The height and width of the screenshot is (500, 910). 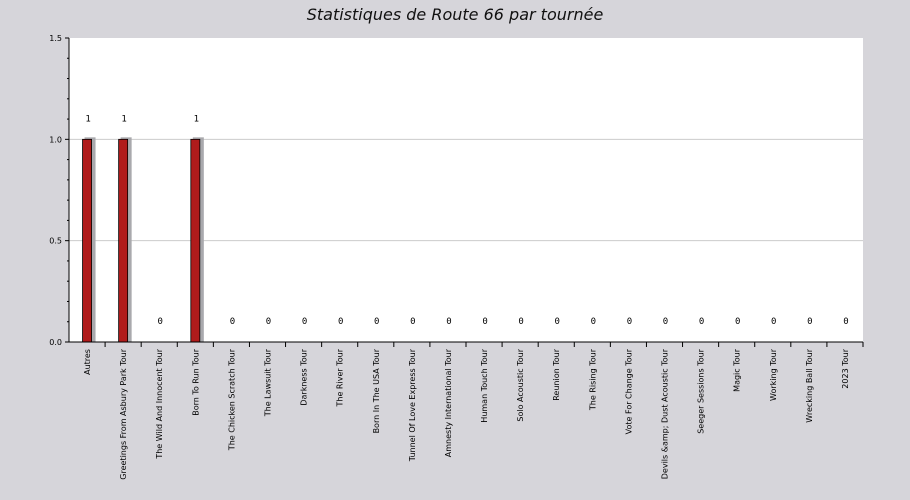 What do you see at coordinates (340, 377) in the screenshot?
I see `x-tick-label: The River Tour` at bounding box center [340, 377].